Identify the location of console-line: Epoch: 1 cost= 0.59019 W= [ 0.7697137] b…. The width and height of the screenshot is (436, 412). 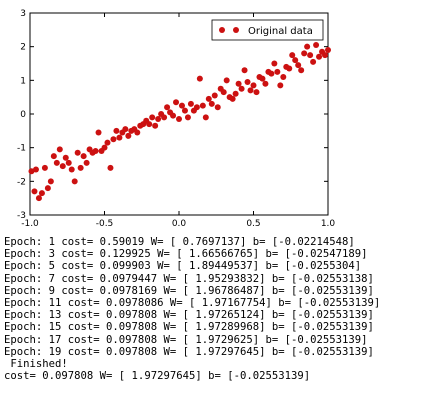
(179, 242).